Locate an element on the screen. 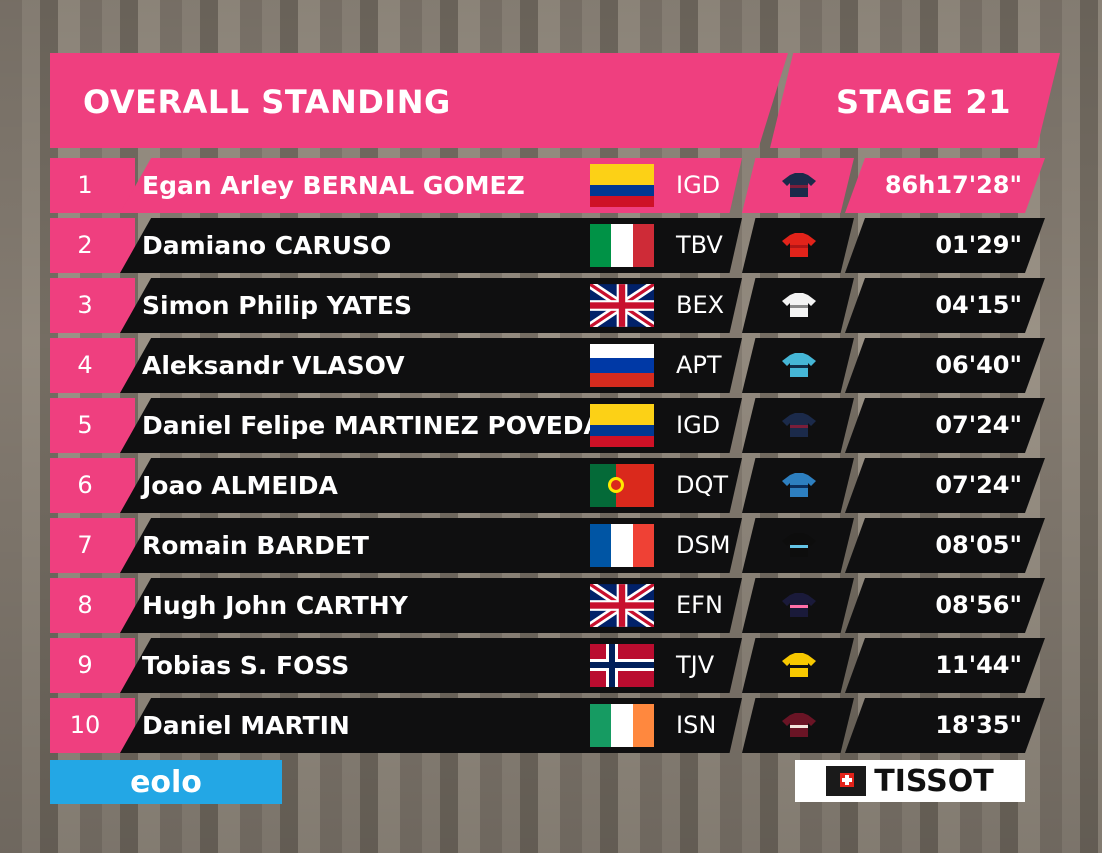  standing-row: 9 Tobias S. FOSS TJV 11'44" is located at coordinates (550, 665).